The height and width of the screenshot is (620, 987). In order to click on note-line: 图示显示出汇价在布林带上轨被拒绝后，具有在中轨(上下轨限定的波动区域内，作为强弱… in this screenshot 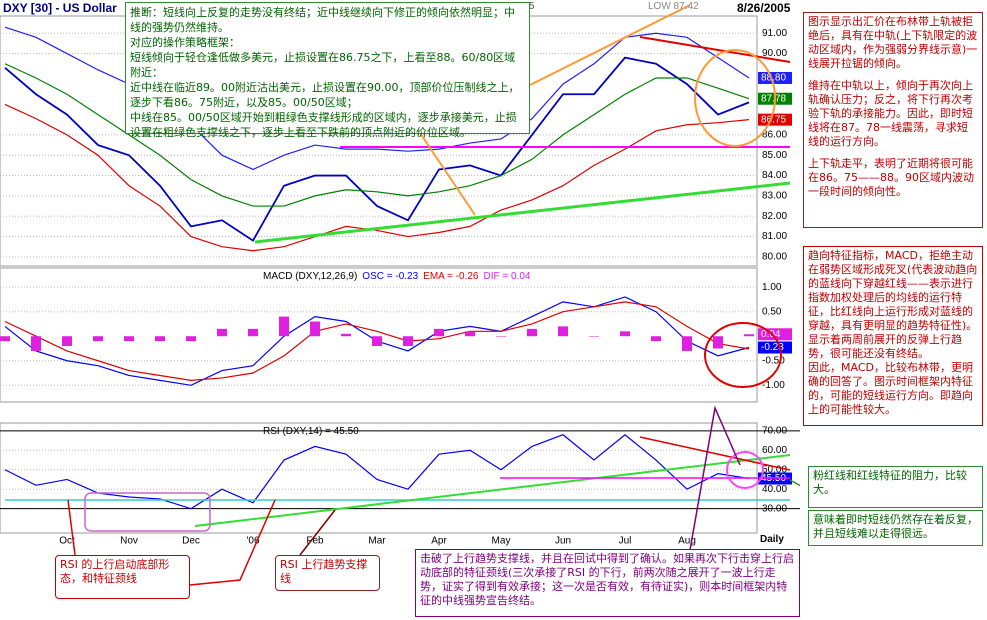, I will do `click(893, 42)`.